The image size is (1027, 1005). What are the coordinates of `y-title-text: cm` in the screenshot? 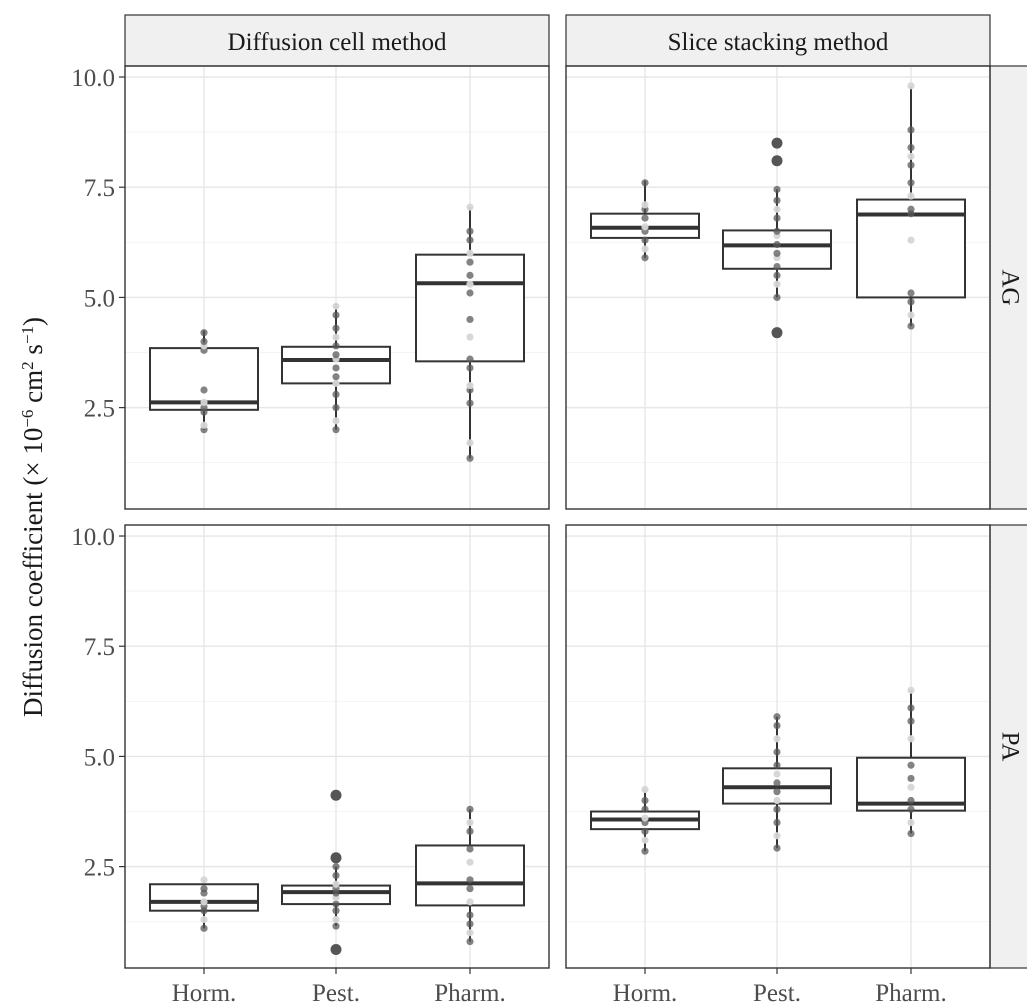 It's located at (33, 390).